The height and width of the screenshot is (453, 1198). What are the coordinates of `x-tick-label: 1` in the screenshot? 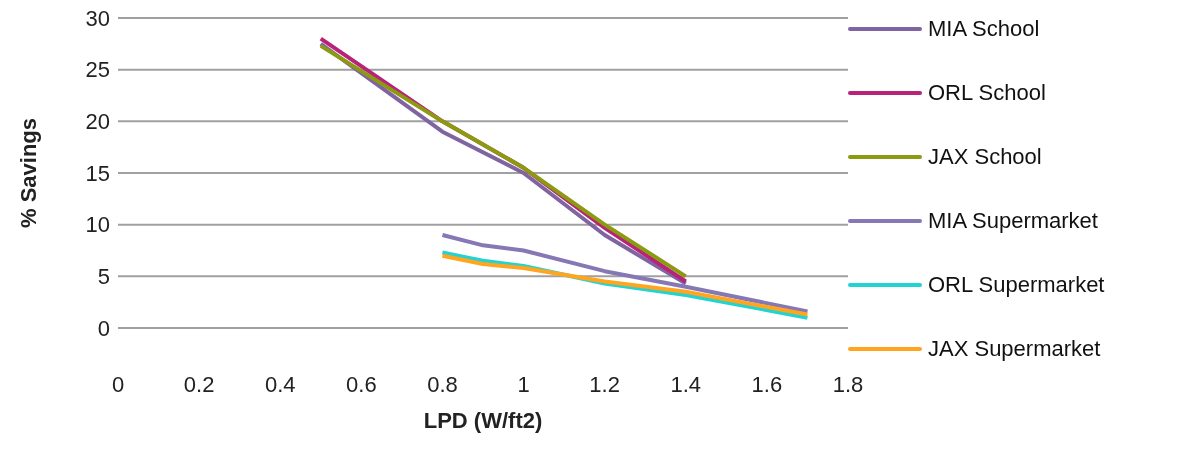 It's located at (523, 384).